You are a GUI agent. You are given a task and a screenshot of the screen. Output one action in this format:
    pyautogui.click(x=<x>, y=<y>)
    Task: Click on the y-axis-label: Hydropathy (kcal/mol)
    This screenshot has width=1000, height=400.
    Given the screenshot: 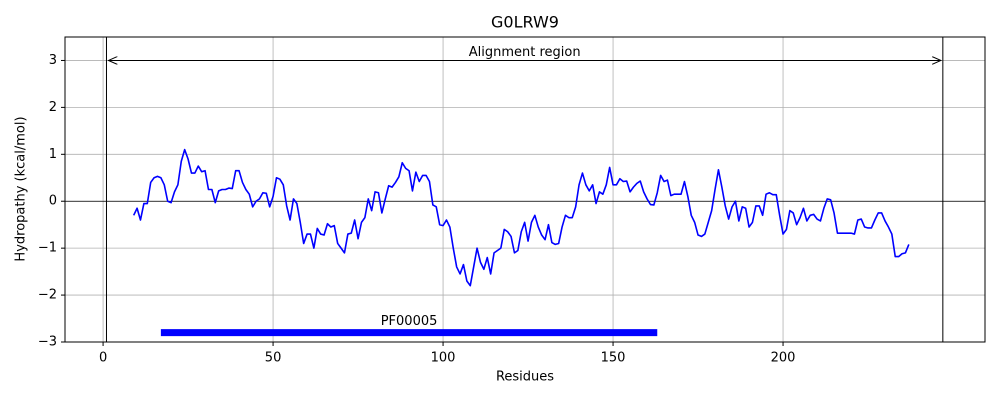 What is the action you would take?
    pyautogui.click(x=21, y=188)
    